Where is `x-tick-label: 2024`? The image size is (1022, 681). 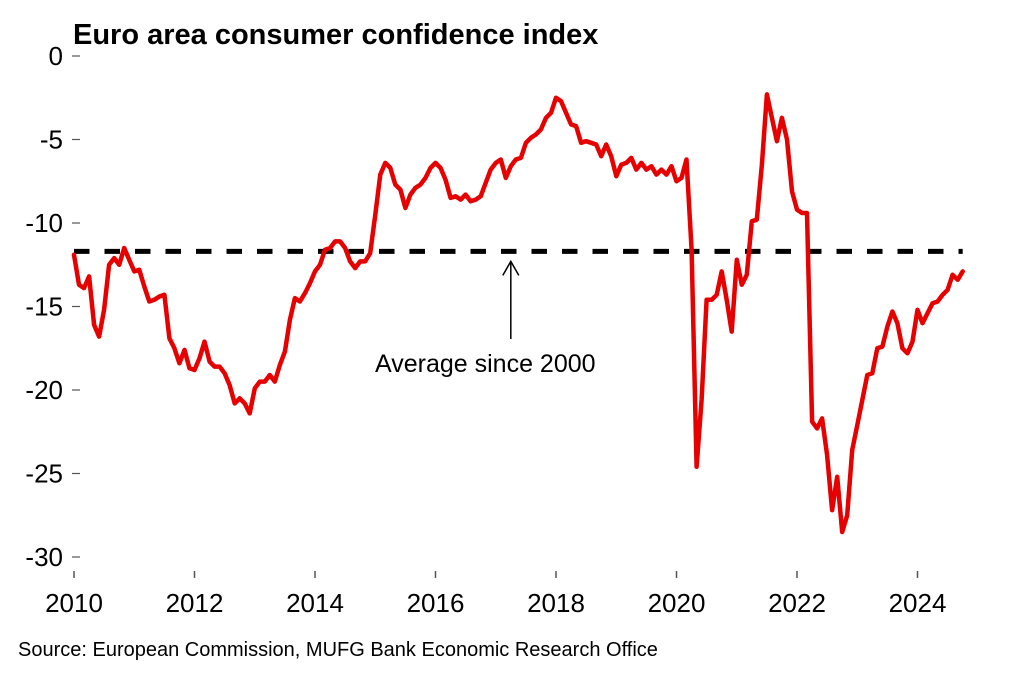 x-tick-label: 2024 is located at coordinates (918, 603).